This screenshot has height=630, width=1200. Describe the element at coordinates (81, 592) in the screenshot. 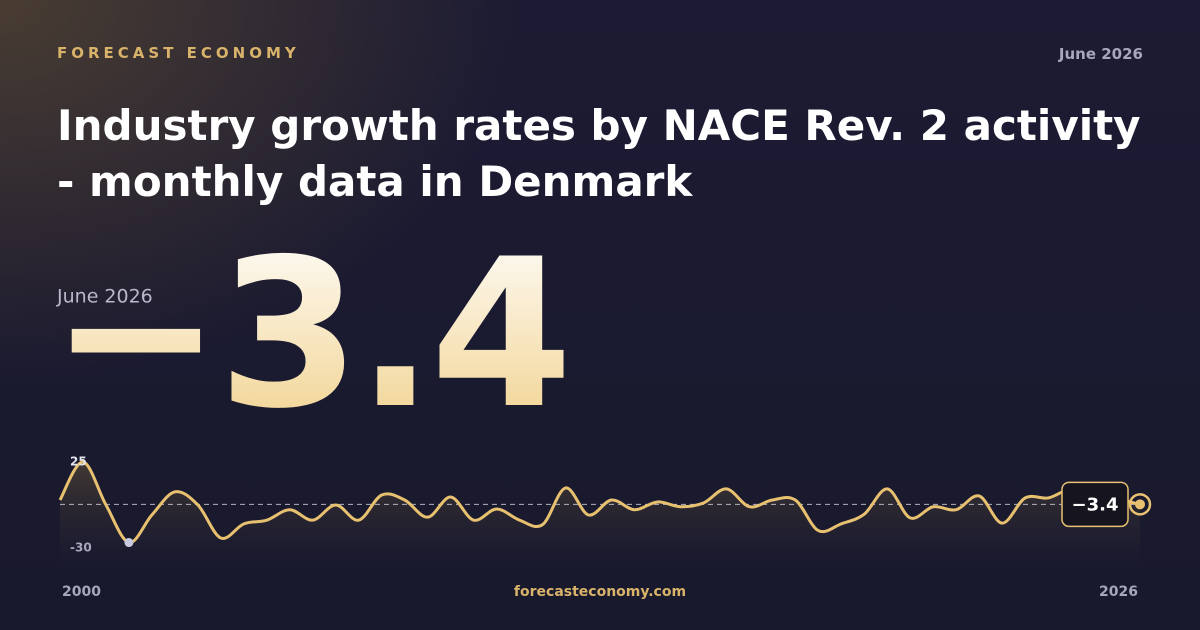

I see `x-axis-label: 2000` at that location.